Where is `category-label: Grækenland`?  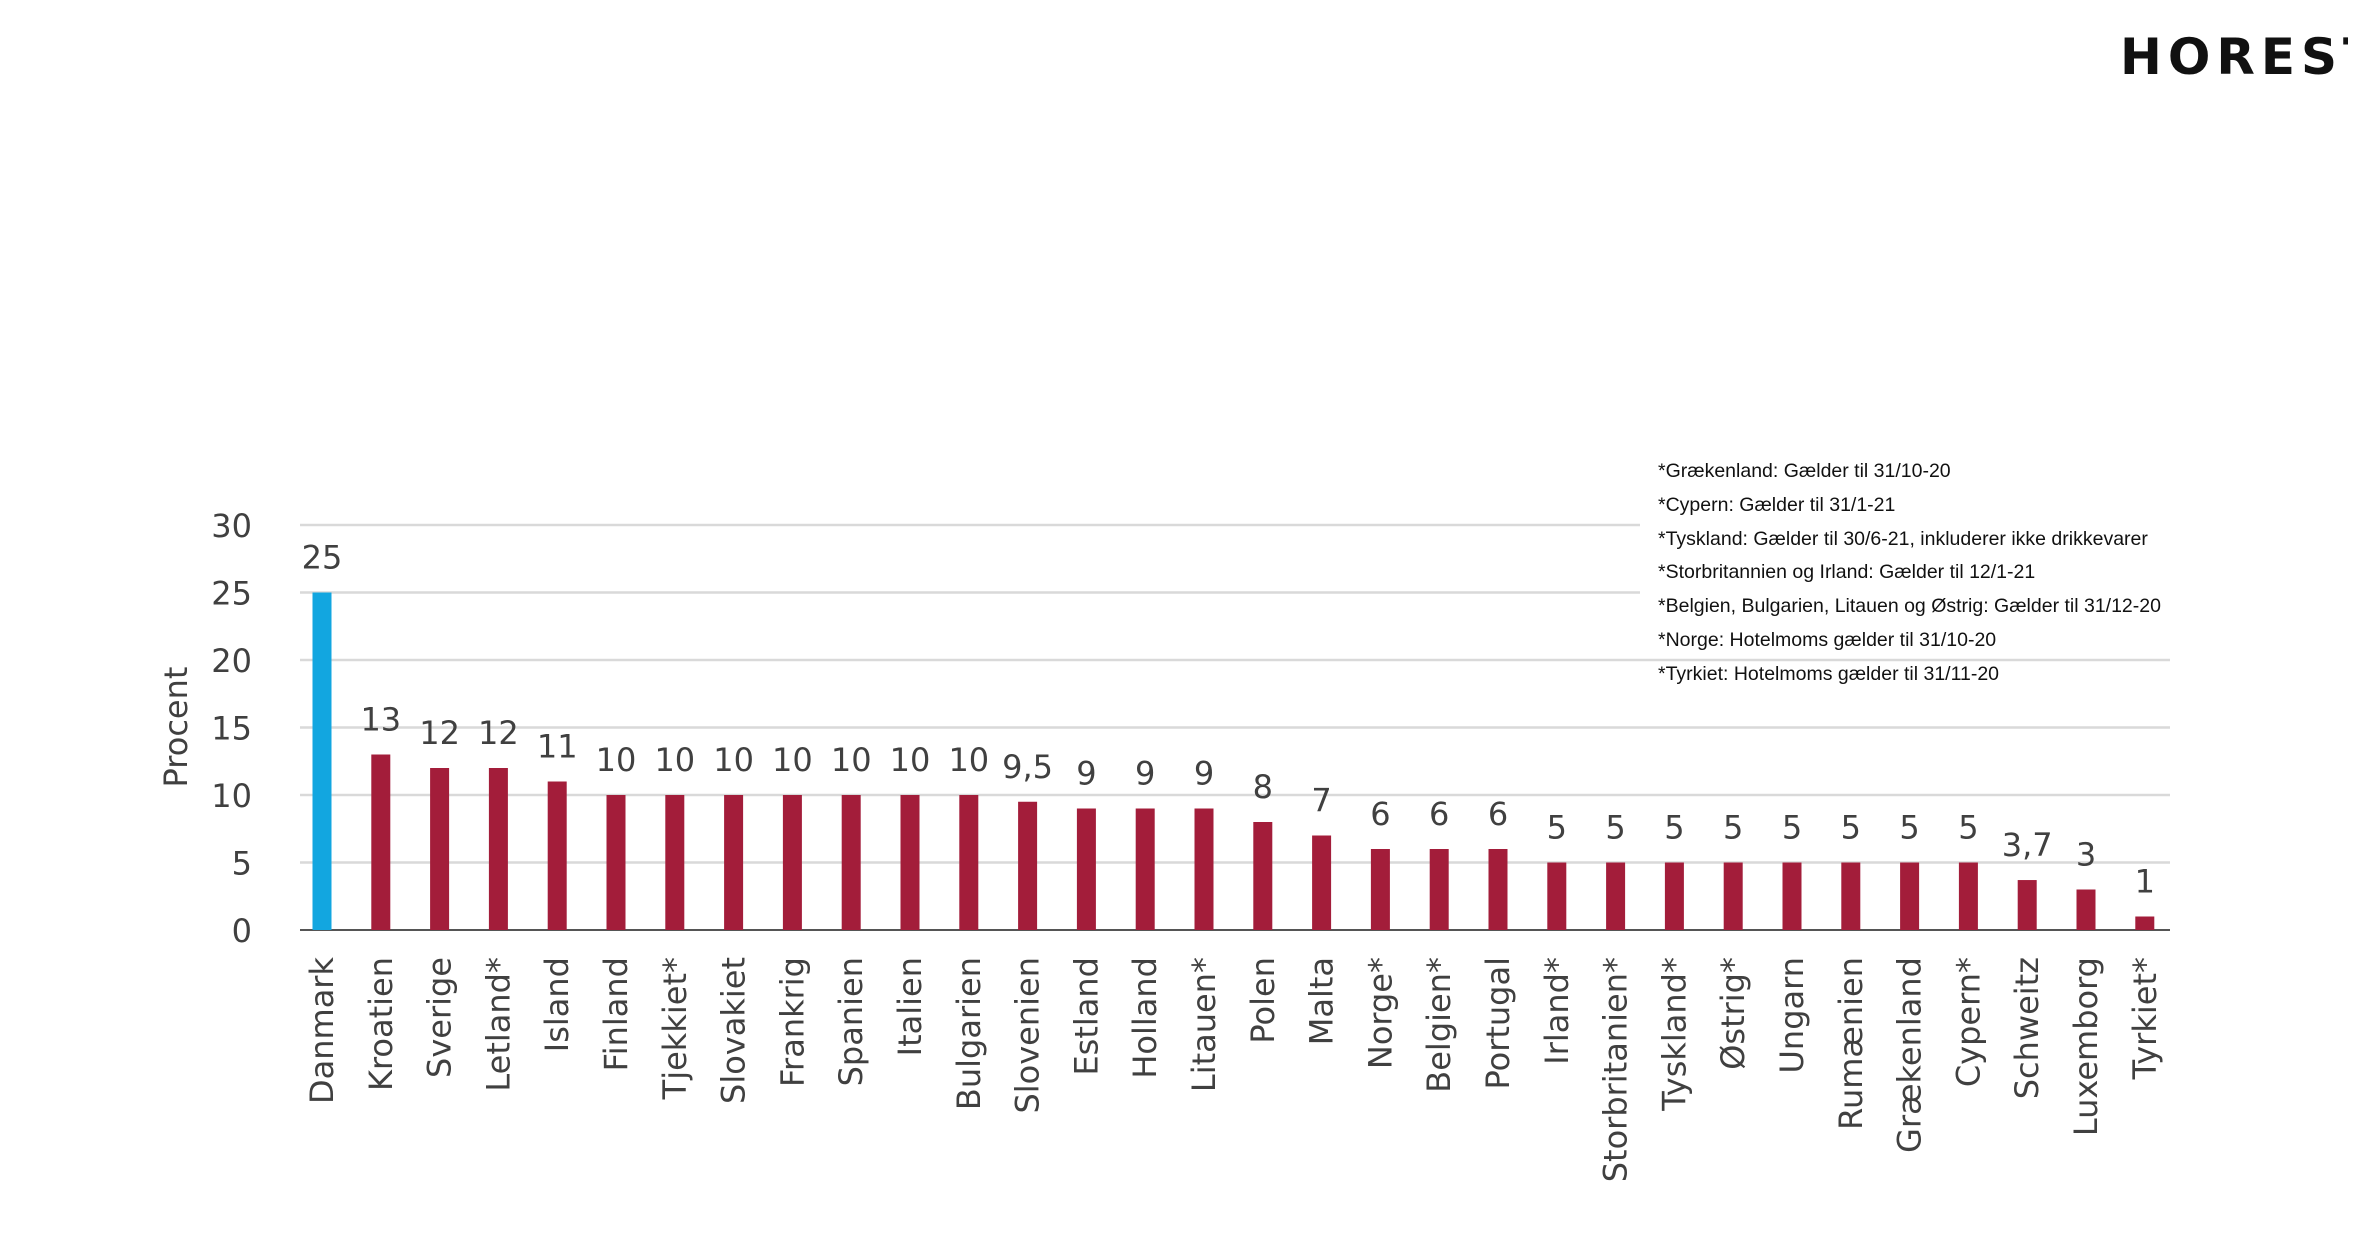
category-label: Grækenland is located at coordinates (1910, 1055).